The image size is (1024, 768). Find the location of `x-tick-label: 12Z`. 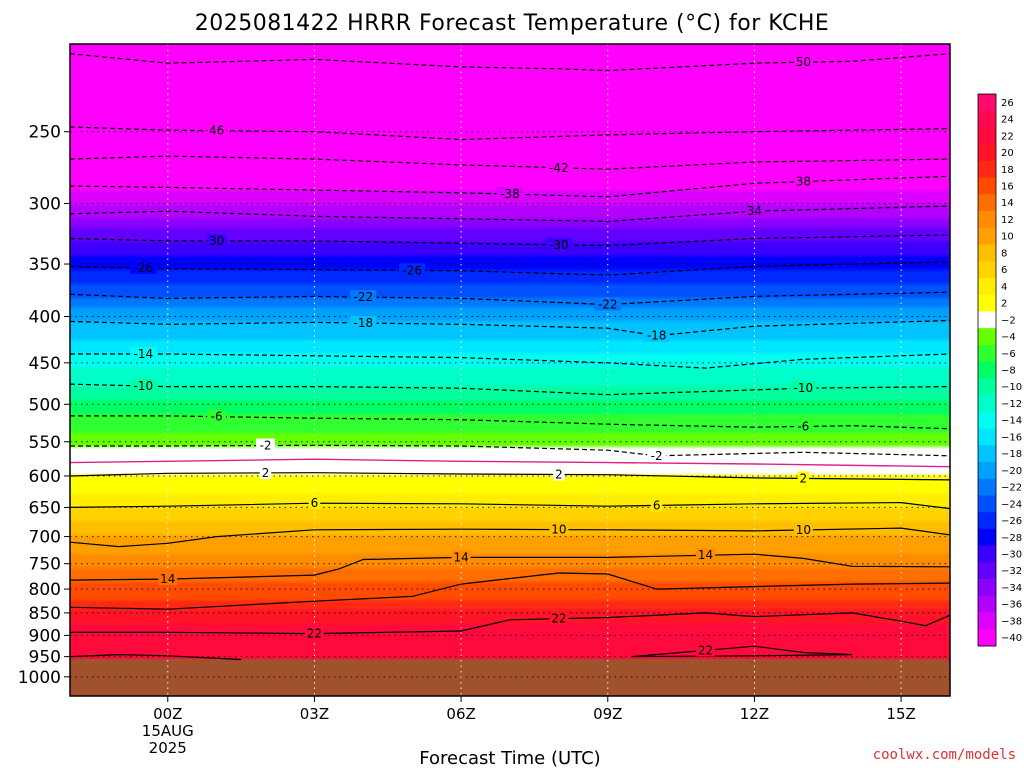

x-tick-label: 12Z is located at coordinates (754, 714).